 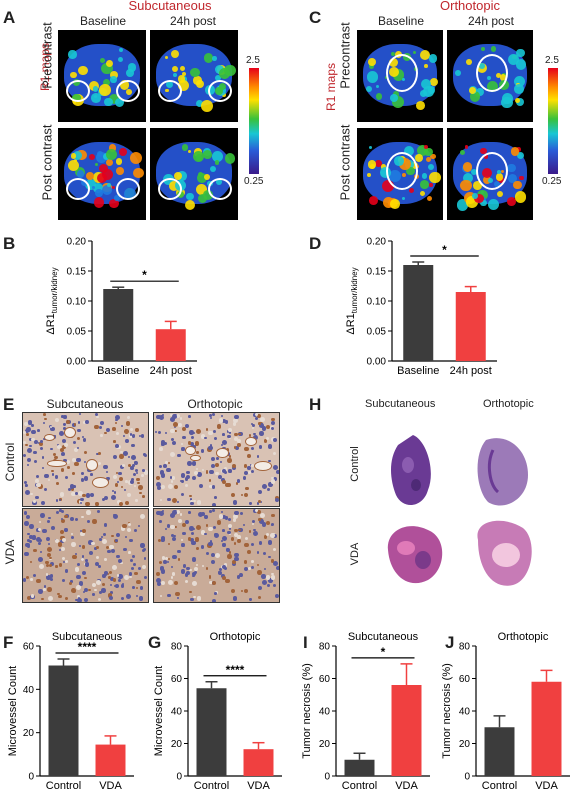 What do you see at coordinates (331, 87) in the screenshot?
I see `panel-c-side-label: R1 maps` at bounding box center [331, 87].